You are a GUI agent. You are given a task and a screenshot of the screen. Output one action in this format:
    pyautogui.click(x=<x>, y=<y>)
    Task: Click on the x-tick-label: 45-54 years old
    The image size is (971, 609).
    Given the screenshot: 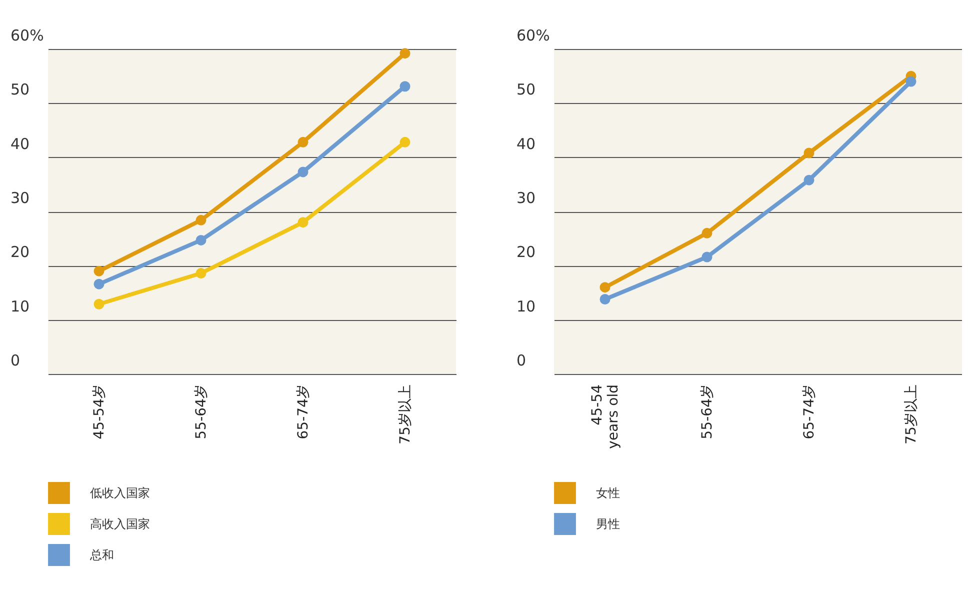 What is the action you would take?
    pyautogui.click(x=606, y=416)
    